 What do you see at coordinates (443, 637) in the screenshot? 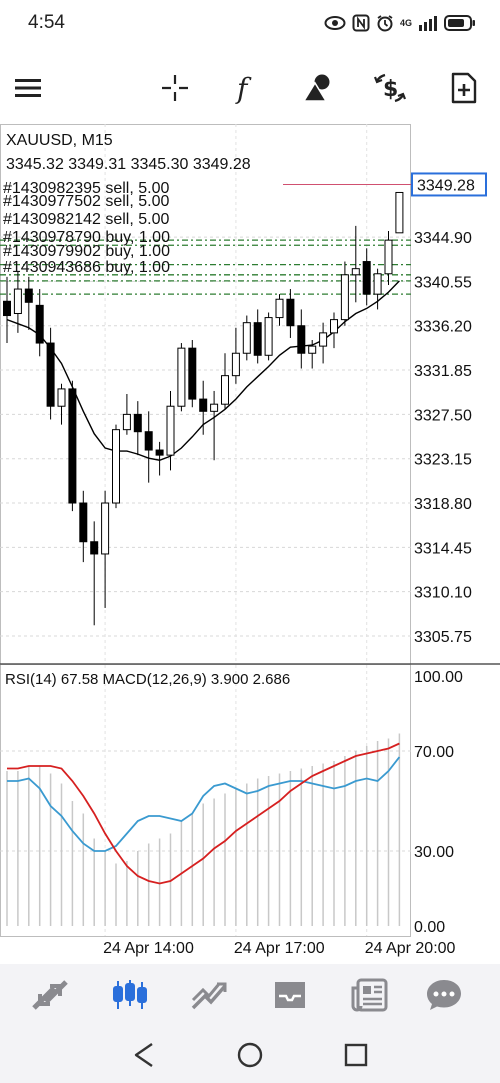
I see `price-tick-label: 3305.75` at bounding box center [443, 637].